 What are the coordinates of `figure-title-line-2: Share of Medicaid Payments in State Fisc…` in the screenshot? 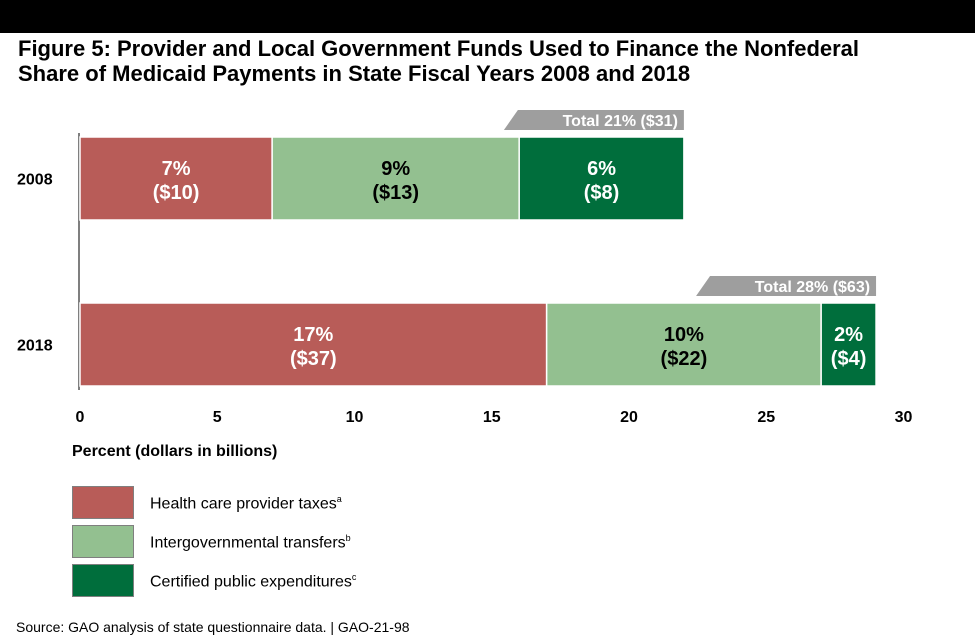 It's located at (354, 73).